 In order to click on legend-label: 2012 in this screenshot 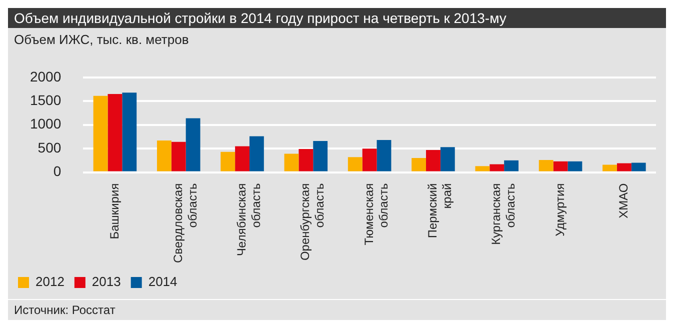, I will do `click(50, 282)`.